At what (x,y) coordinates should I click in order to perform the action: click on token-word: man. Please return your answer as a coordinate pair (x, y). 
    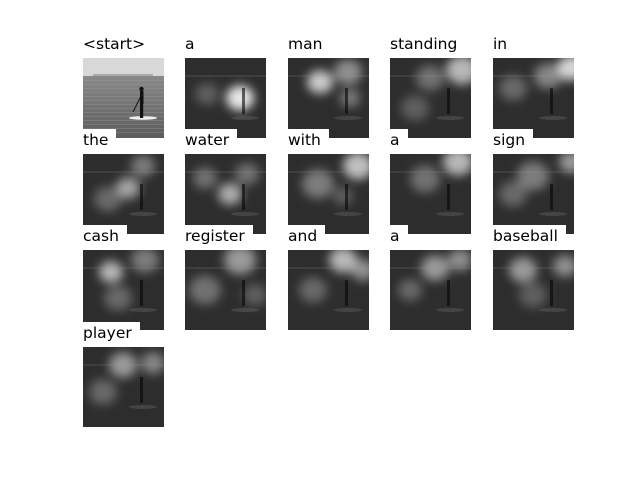
    Looking at the image, I should click on (309, 44).